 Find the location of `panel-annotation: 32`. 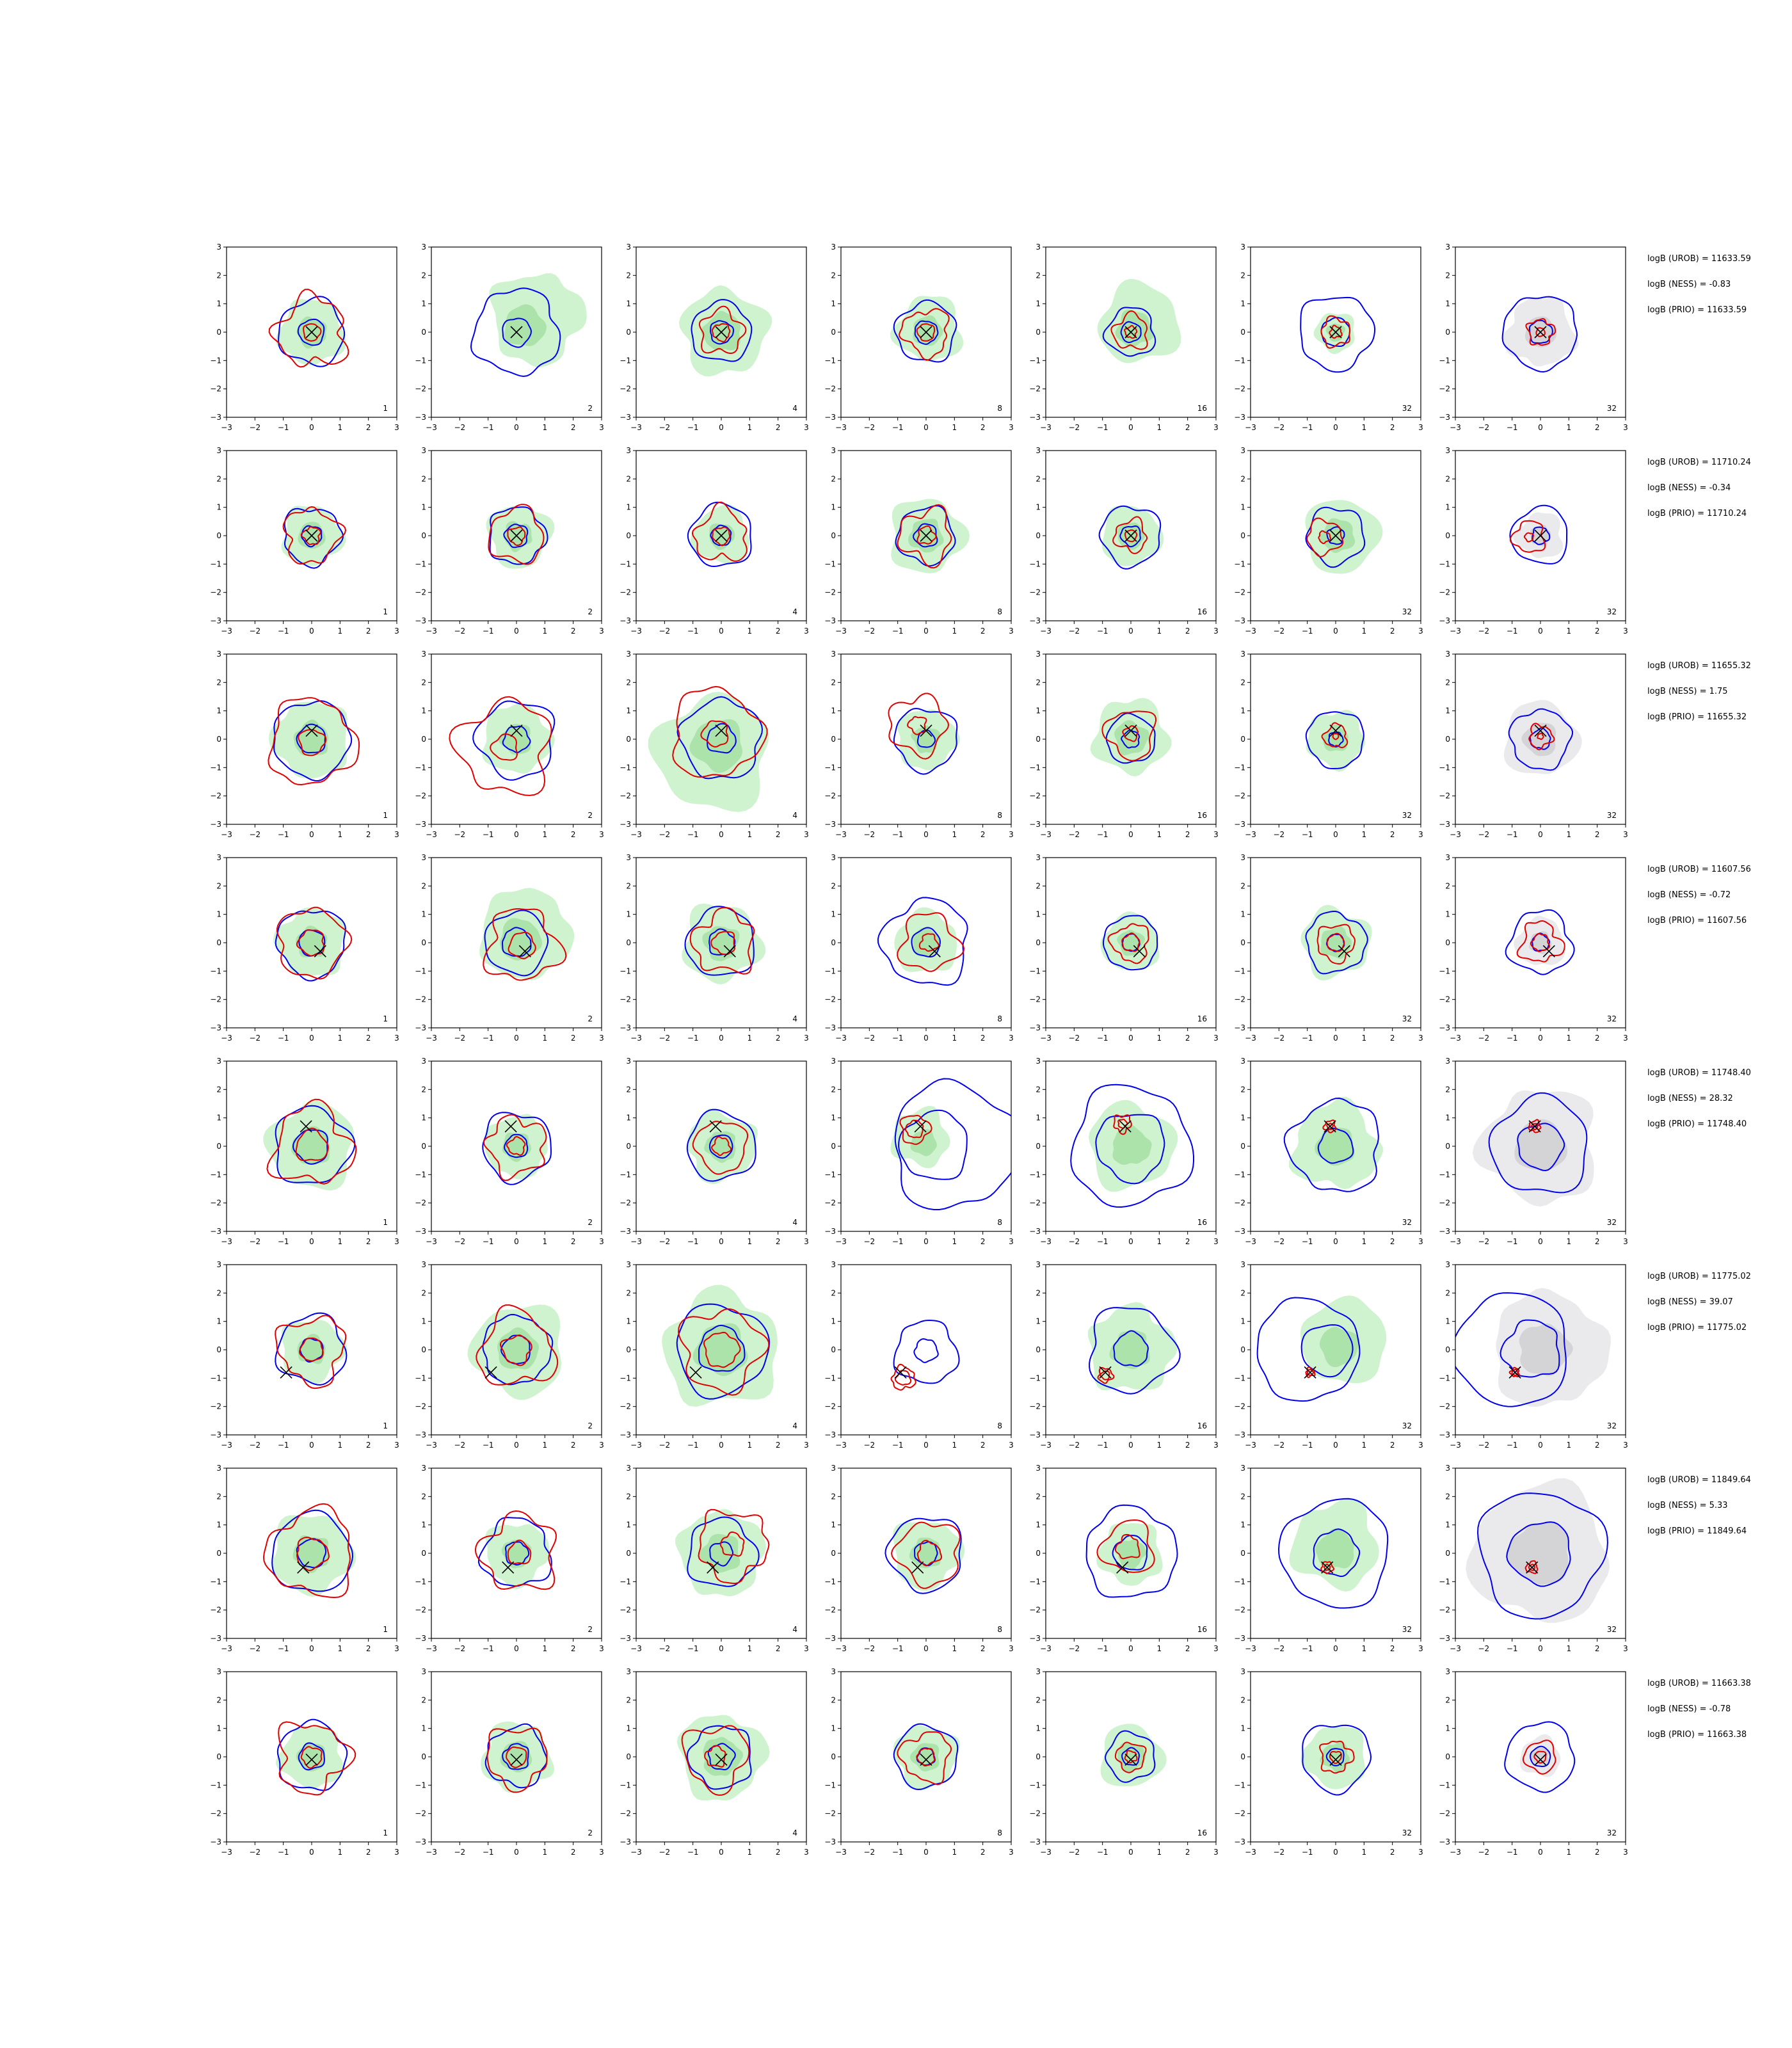

panel-annotation: 32 is located at coordinates (1612, 1018).